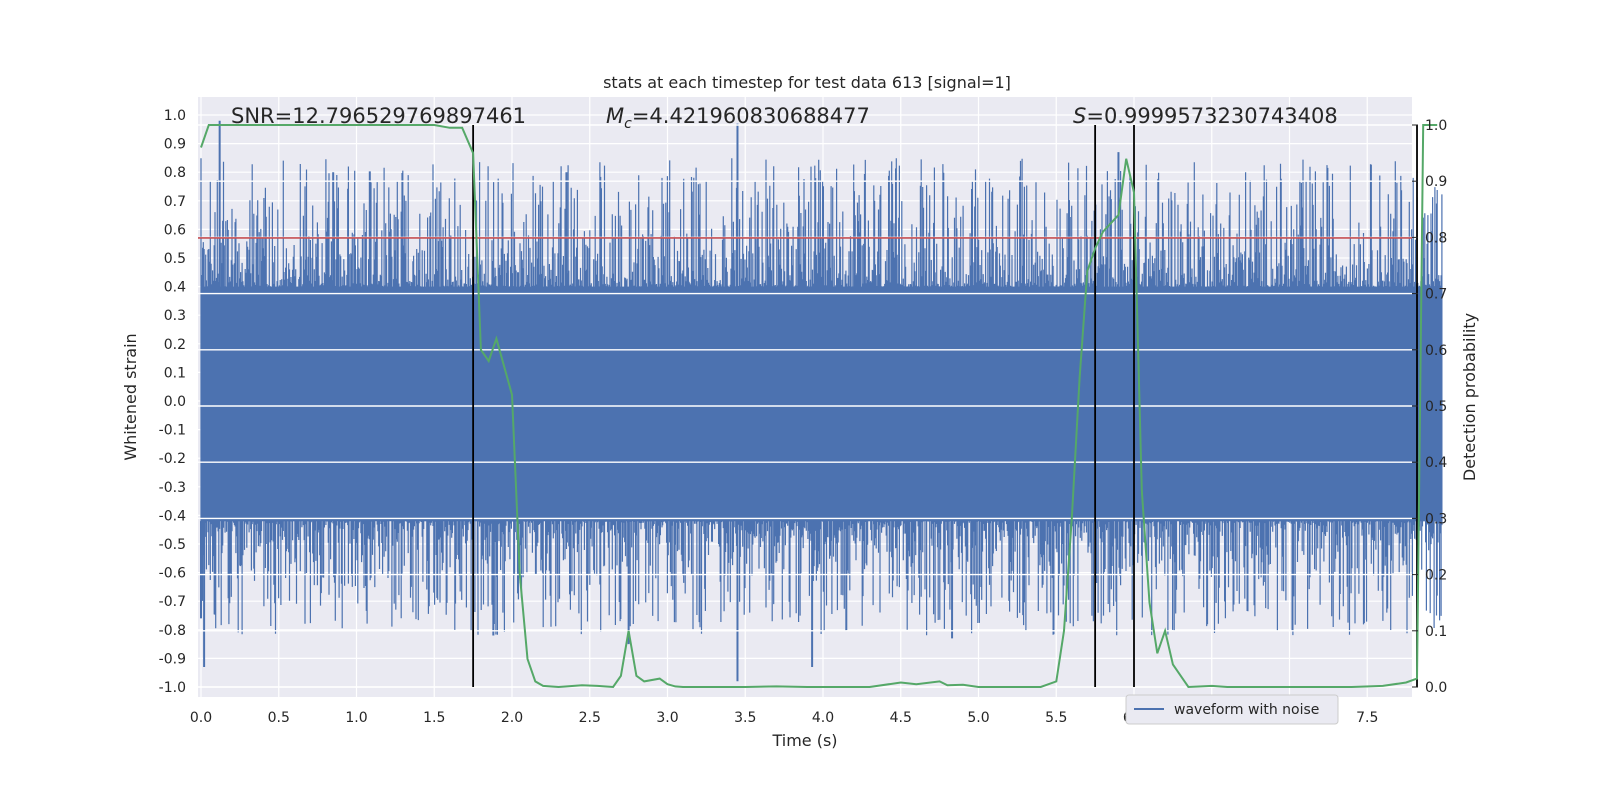 The width and height of the screenshot is (1600, 800). Describe the element at coordinates (172, 631) in the screenshot. I see `left-y-tick-label: -0.8` at that location.